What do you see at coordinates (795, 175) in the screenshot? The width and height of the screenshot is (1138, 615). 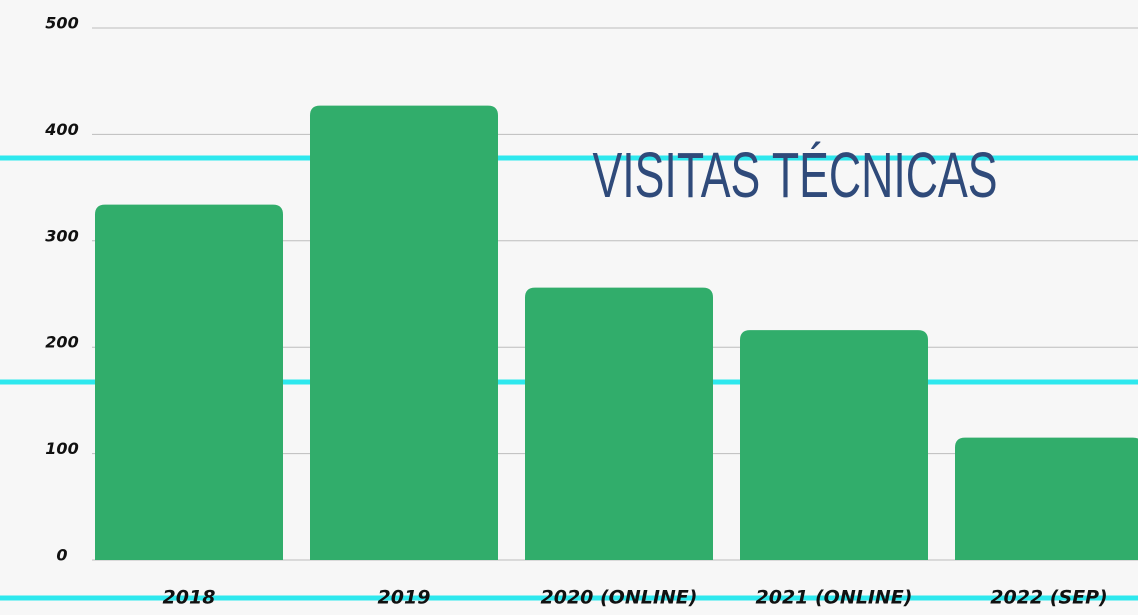 I see `chart-title: VISITAS TÉCNICAS` at bounding box center [795, 175].